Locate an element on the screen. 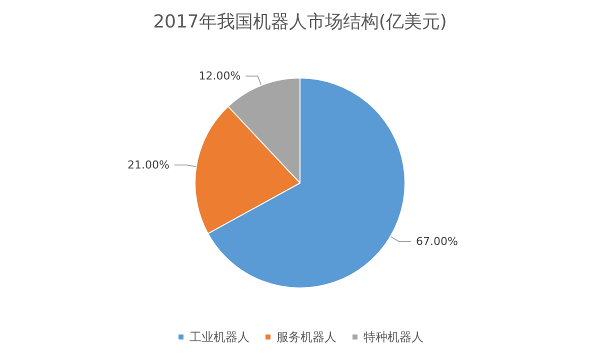 Image resolution: width=600 pixels, height=360 pixels. data-label: 67.00% is located at coordinates (437, 241).